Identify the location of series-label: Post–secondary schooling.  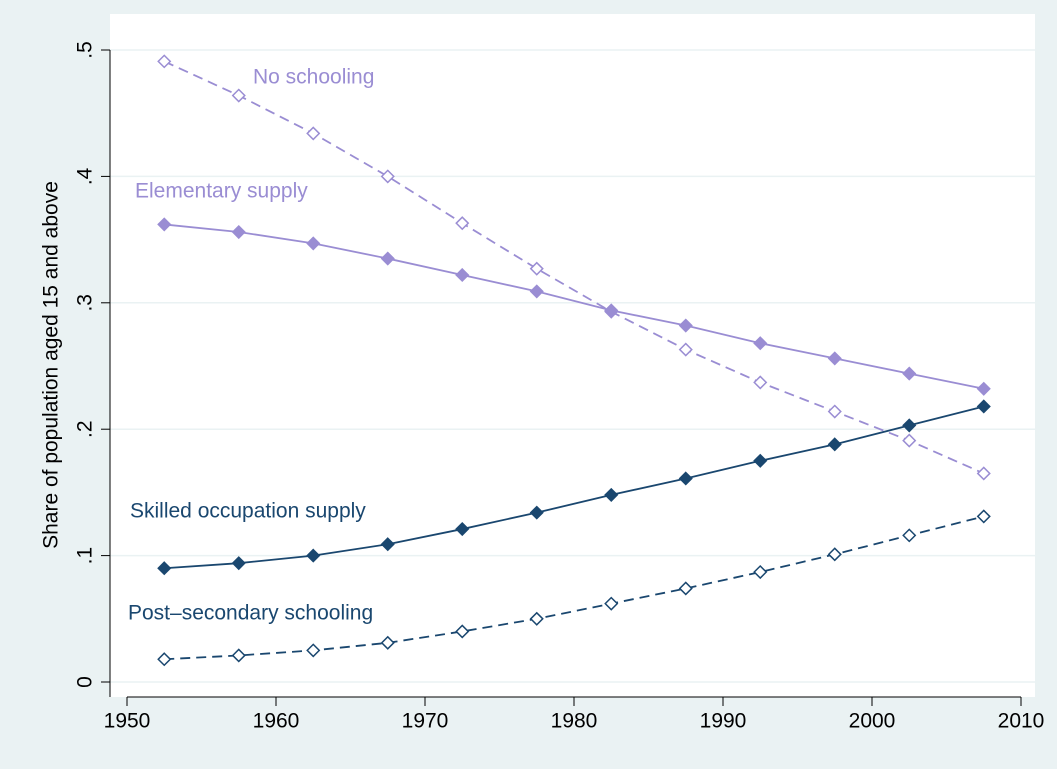
(250, 613).